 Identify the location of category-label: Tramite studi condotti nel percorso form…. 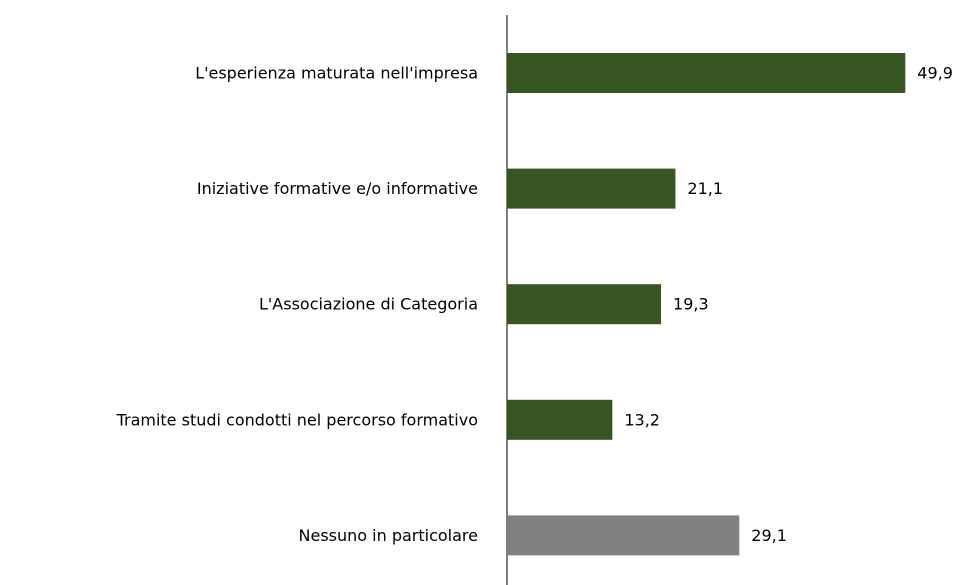
(297, 419).